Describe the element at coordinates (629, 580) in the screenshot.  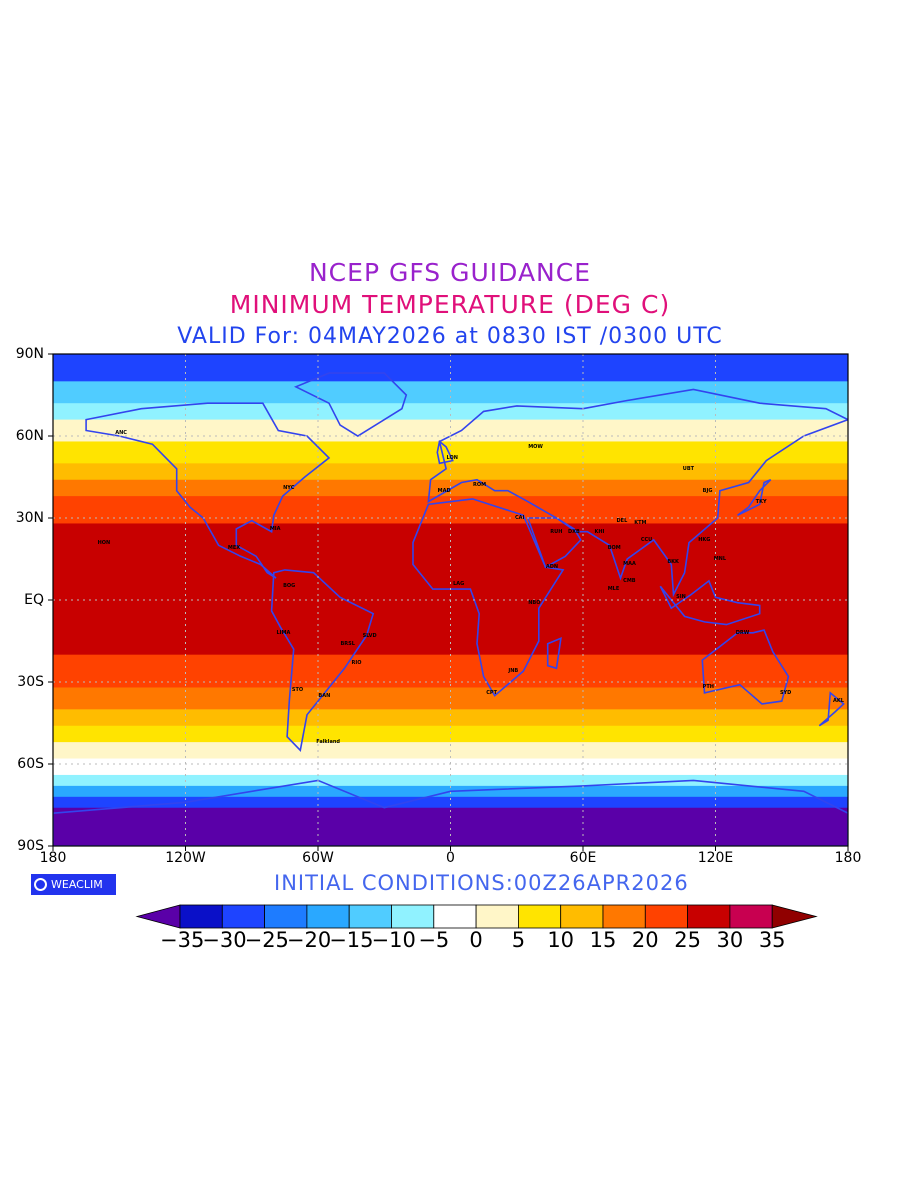
I see `city-label: CMB` at that location.